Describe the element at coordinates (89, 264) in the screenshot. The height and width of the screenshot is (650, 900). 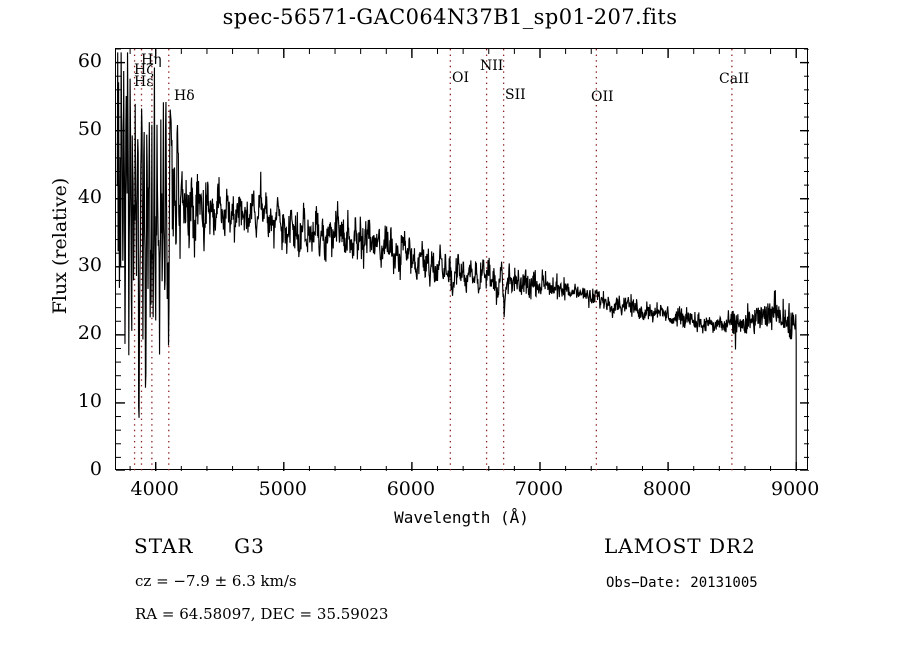
I see `y-tick-label-30: 30` at that location.